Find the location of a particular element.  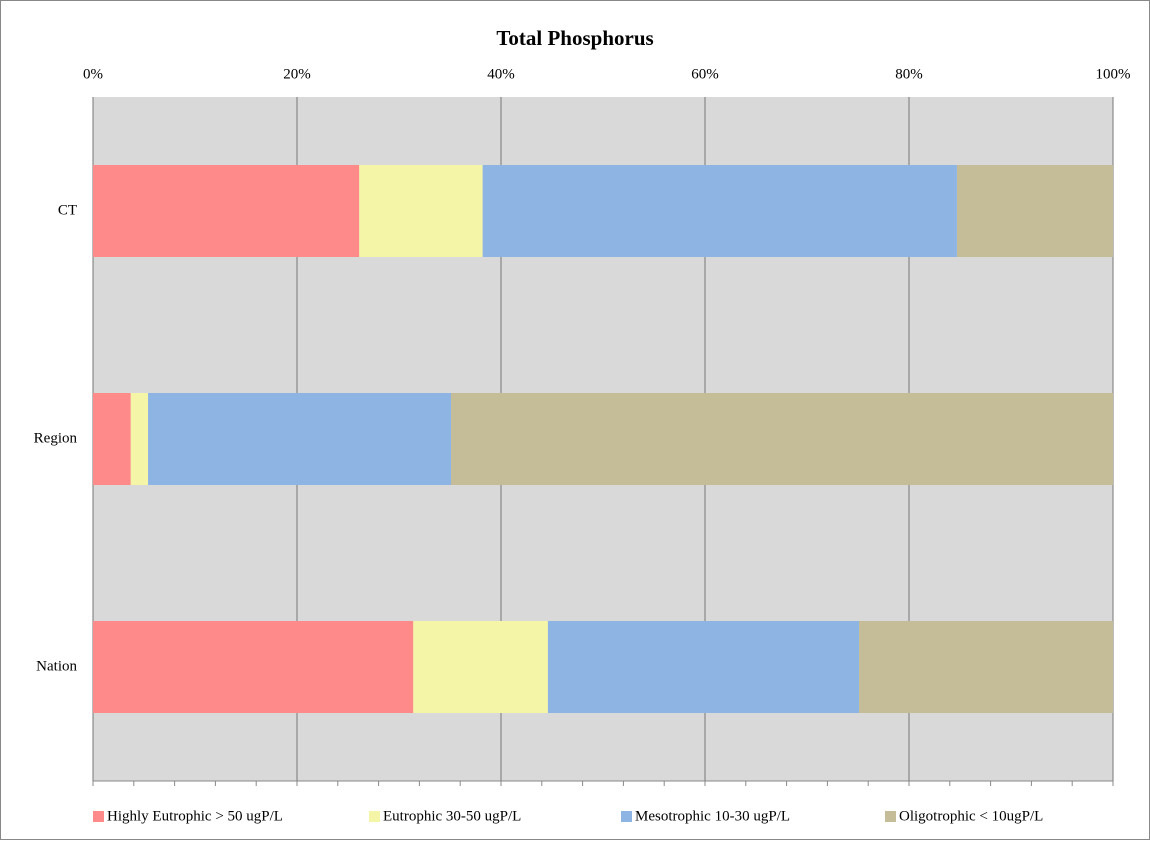

x-tick-label: 20% is located at coordinates (297, 74).